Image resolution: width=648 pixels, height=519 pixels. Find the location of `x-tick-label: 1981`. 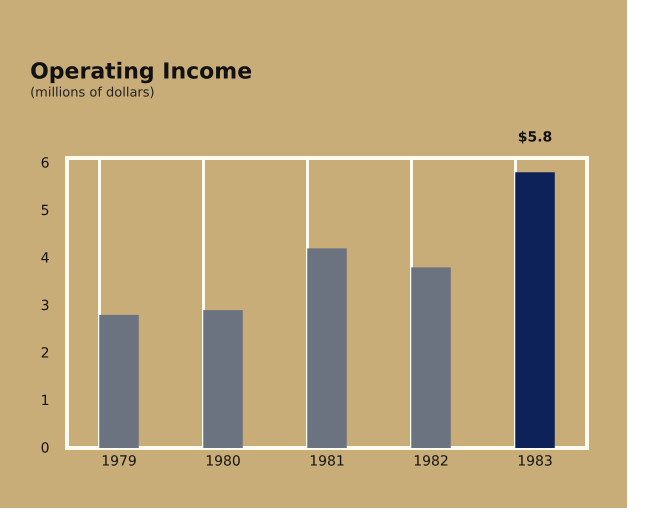

x-tick-label: 1981 is located at coordinates (327, 462).